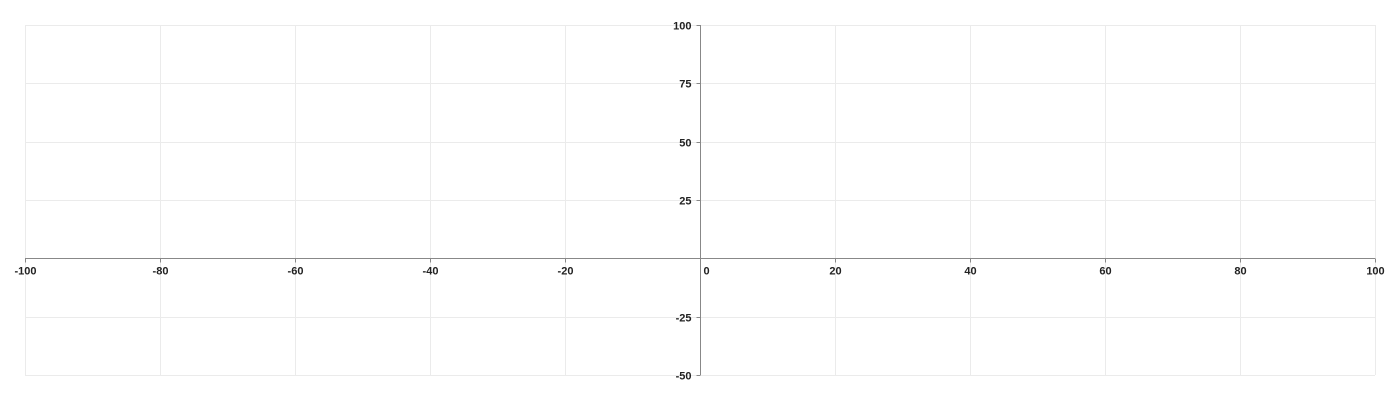 The height and width of the screenshot is (400, 1400). I want to click on x-axis-tick-labels: -100 -80 -60 -40 -20 0 20 40 60 80 100, so click(699, 272).